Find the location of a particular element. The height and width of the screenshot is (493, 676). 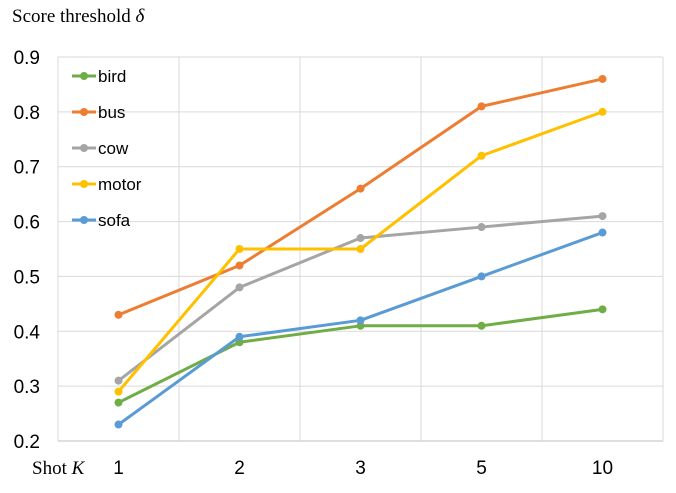

legend-item-bird: bird is located at coordinates (99, 76).